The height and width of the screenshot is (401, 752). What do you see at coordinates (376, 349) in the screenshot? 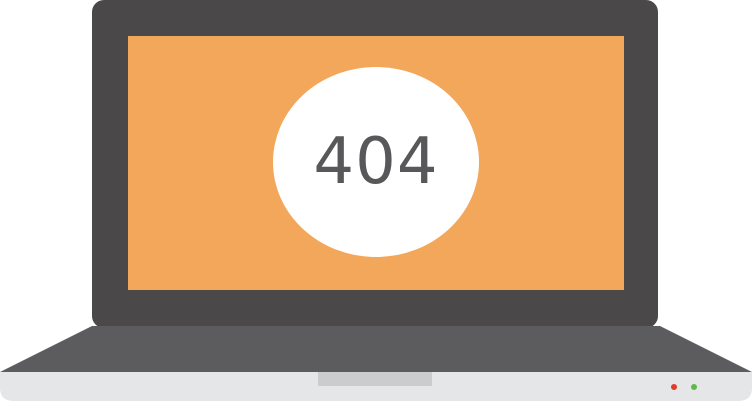
I see `laptop-deck` at bounding box center [376, 349].